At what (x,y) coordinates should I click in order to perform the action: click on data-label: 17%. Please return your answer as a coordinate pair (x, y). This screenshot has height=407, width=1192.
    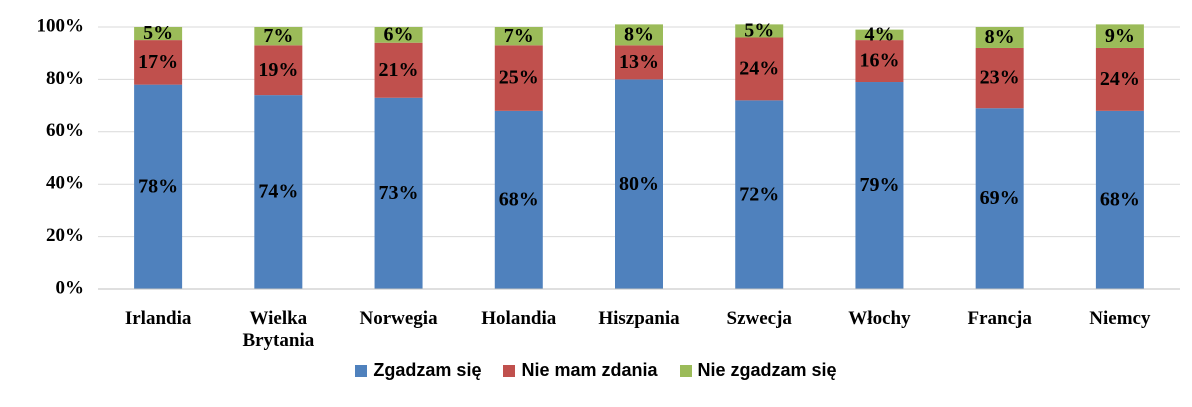
    Looking at the image, I should click on (158, 62).